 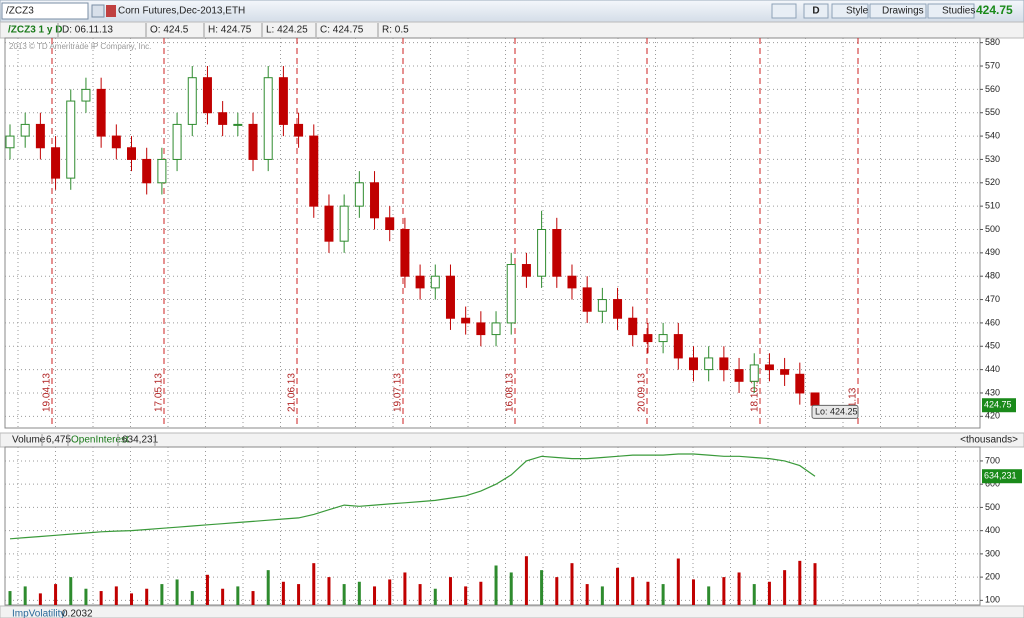 I want to click on y-tick-label: 200, so click(x=992, y=576).